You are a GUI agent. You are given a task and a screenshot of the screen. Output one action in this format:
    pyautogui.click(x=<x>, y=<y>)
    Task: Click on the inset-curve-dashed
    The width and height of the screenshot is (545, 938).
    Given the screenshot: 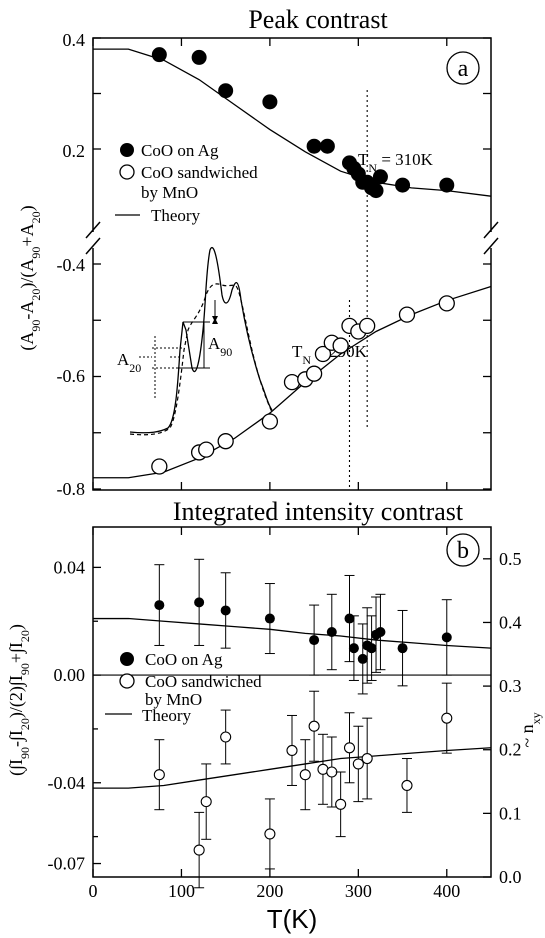 What is the action you would take?
    pyautogui.click(x=201, y=359)
    